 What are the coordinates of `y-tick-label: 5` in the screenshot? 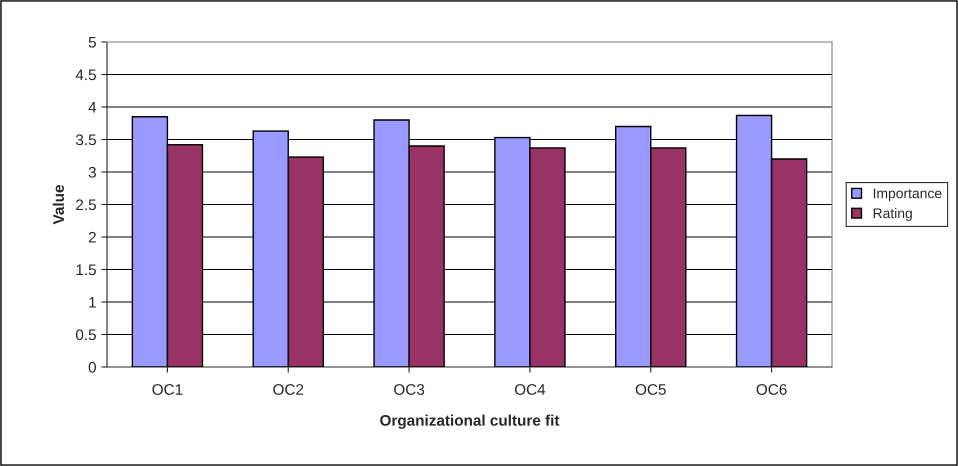 It's located at (92, 42).